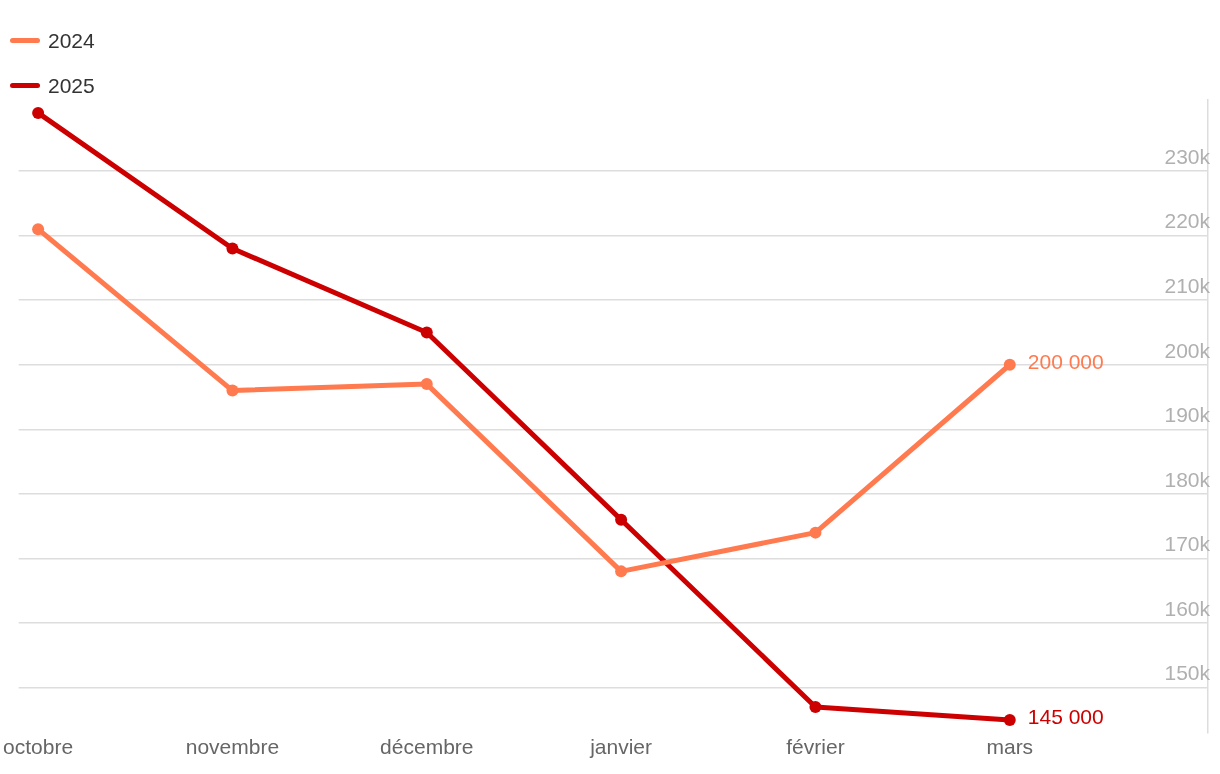  What do you see at coordinates (1187, 608) in the screenshot?
I see `y-tick-label: 160k` at bounding box center [1187, 608].